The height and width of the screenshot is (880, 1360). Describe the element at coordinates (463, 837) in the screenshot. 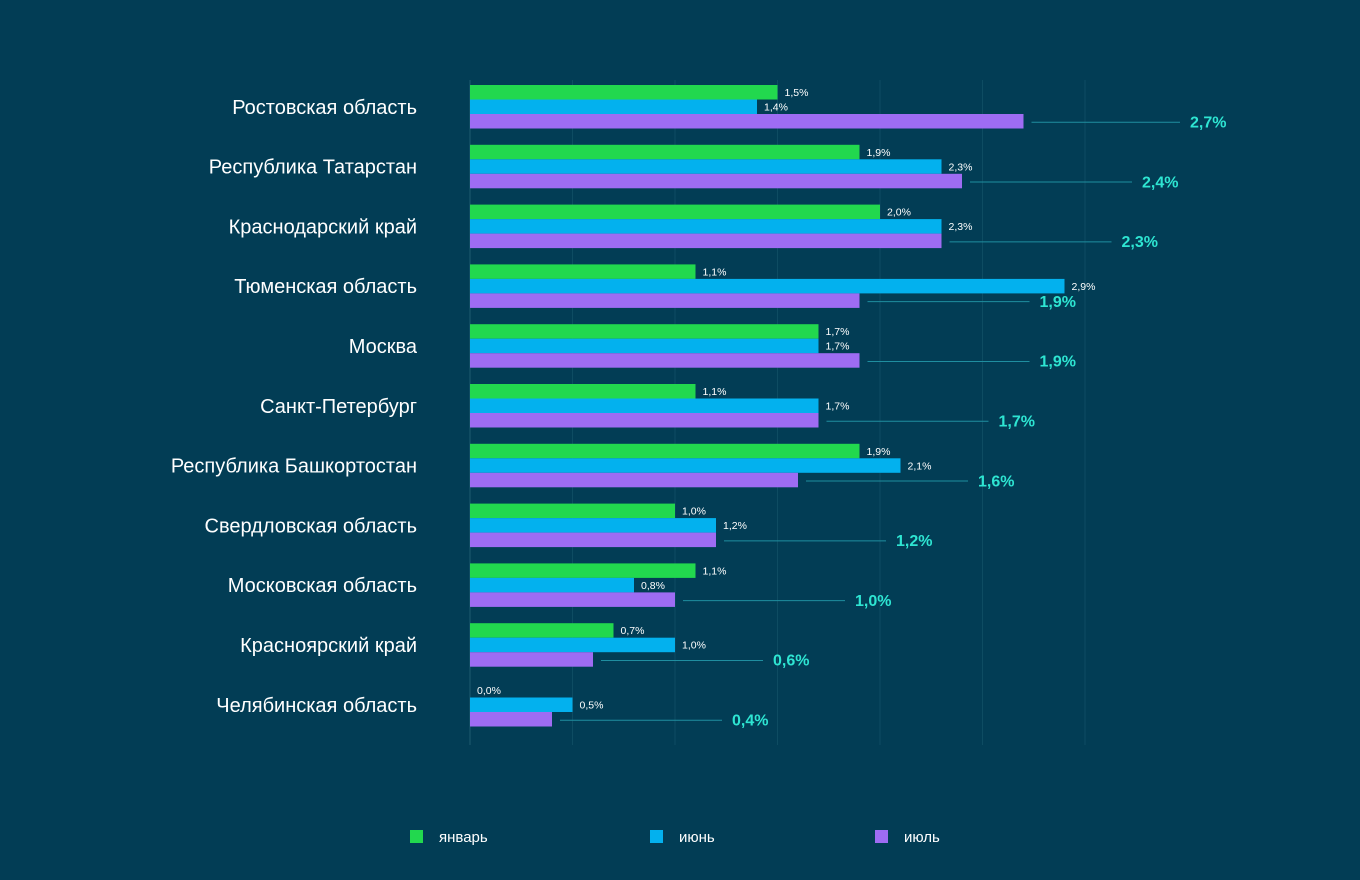

I see `legend-label: январь` at that location.